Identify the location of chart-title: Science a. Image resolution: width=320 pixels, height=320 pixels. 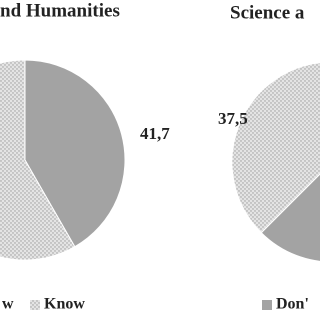
(267, 12).